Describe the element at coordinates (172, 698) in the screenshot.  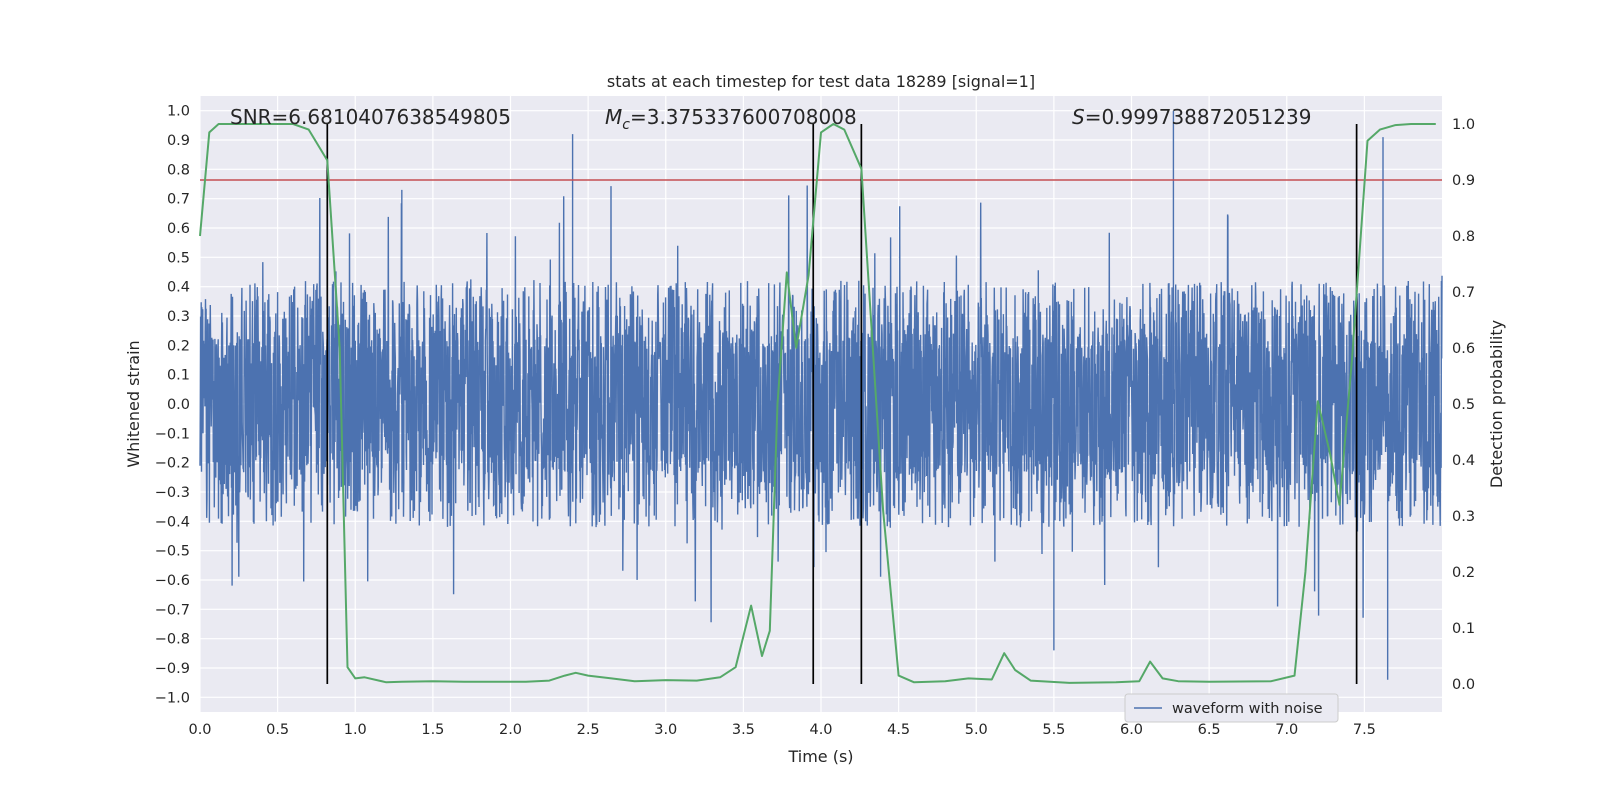
I see `left-y-tick-label: −1.0` at that location.